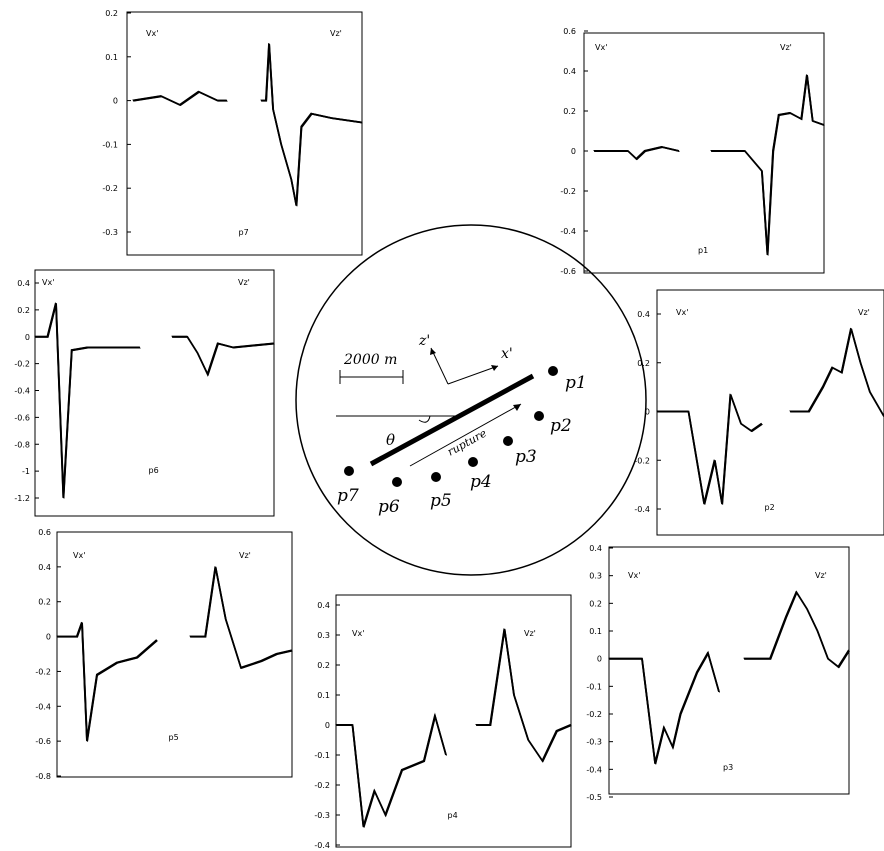  What do you see at coordinates (453, 721) in the screenshot?
I see `panel-frame-p4` at bounding box center [453, 721].